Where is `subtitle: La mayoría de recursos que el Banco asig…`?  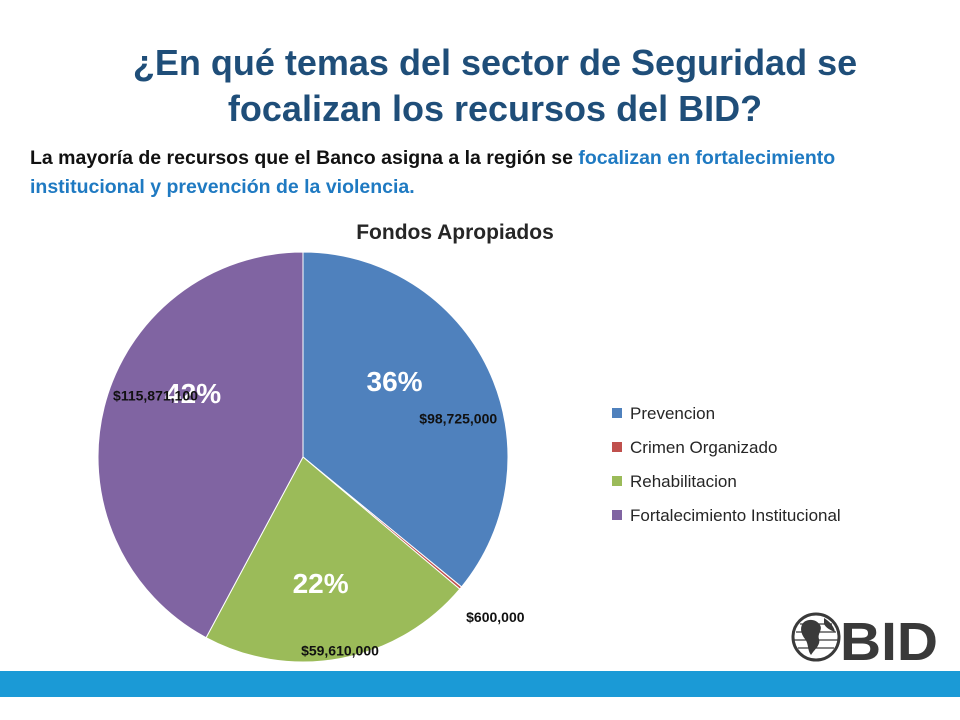 subtitle: La mayoría de recursos que el Banco asig… is located at coordinates (490, 173).